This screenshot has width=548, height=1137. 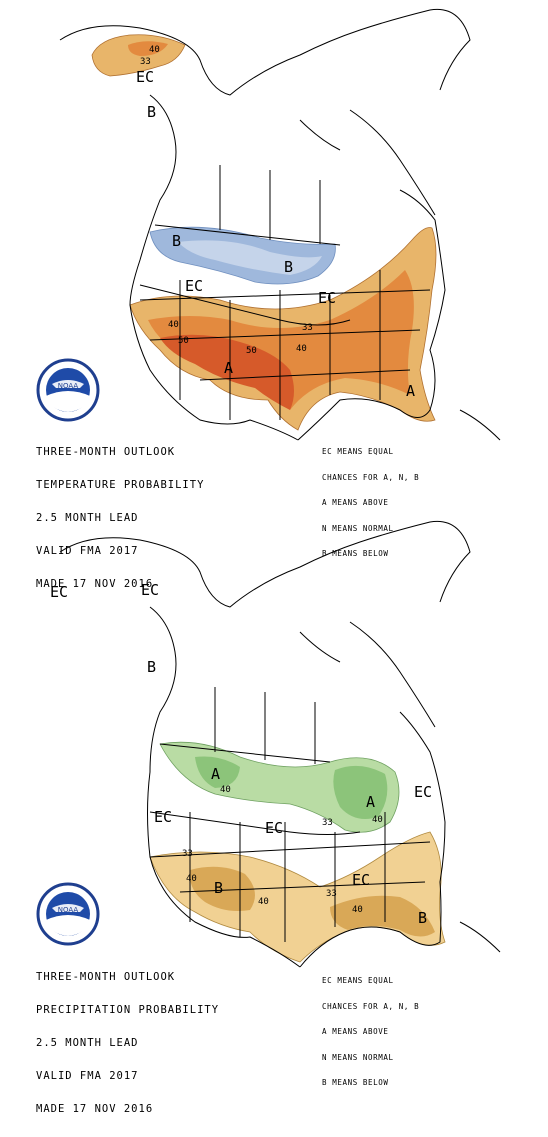 What do you see at coordinates (297, 897) in the screenshot?
I see `precip-below-south` at bounding box center [297, 897].